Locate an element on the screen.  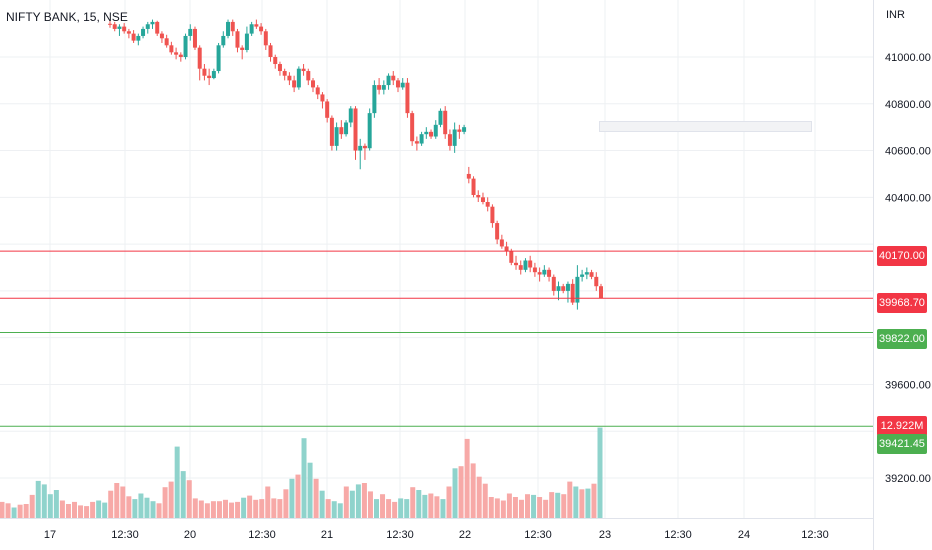
price-line-tag-40170: 40170.00 is located at coordinates (902, 256).